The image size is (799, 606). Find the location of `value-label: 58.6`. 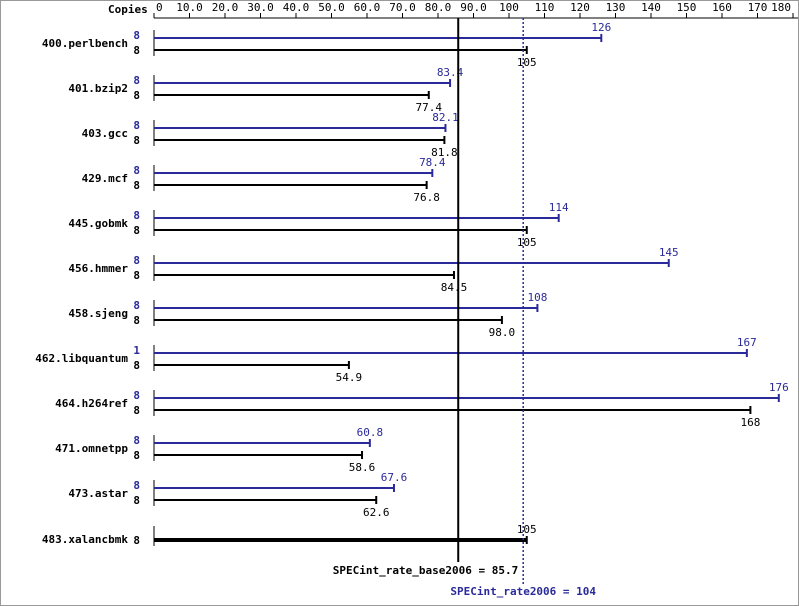

value-label: 58.6 is located at coordinates (362, 467).